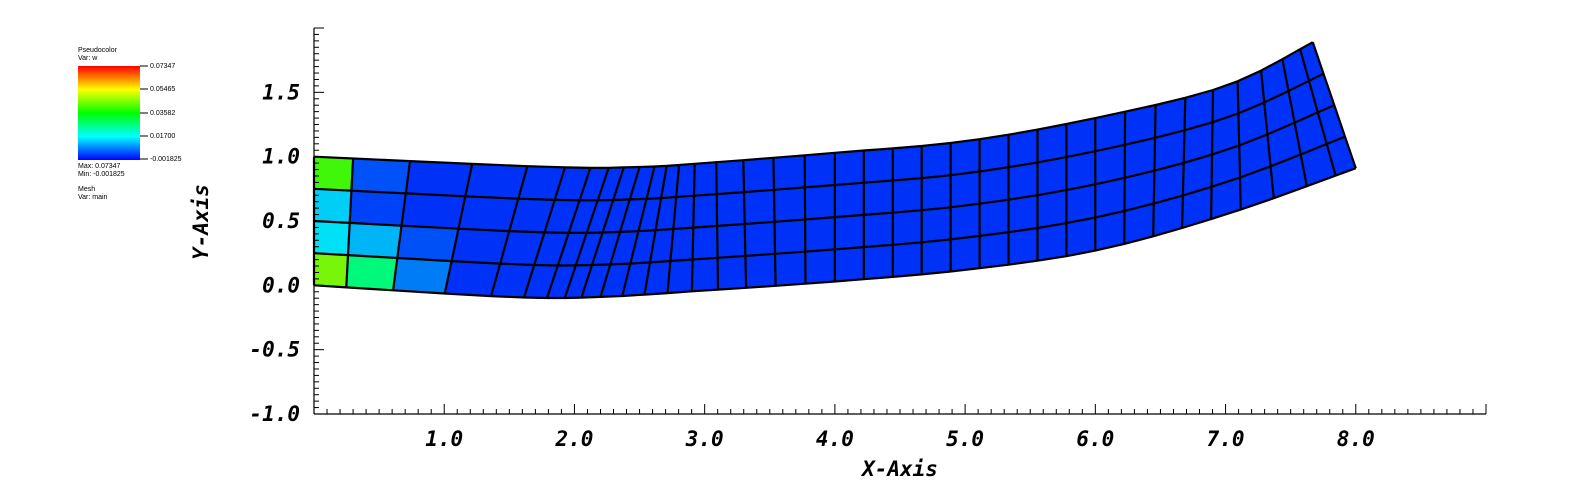  I want to click on legend-tick-3: 0.01700, so click(162, 136).